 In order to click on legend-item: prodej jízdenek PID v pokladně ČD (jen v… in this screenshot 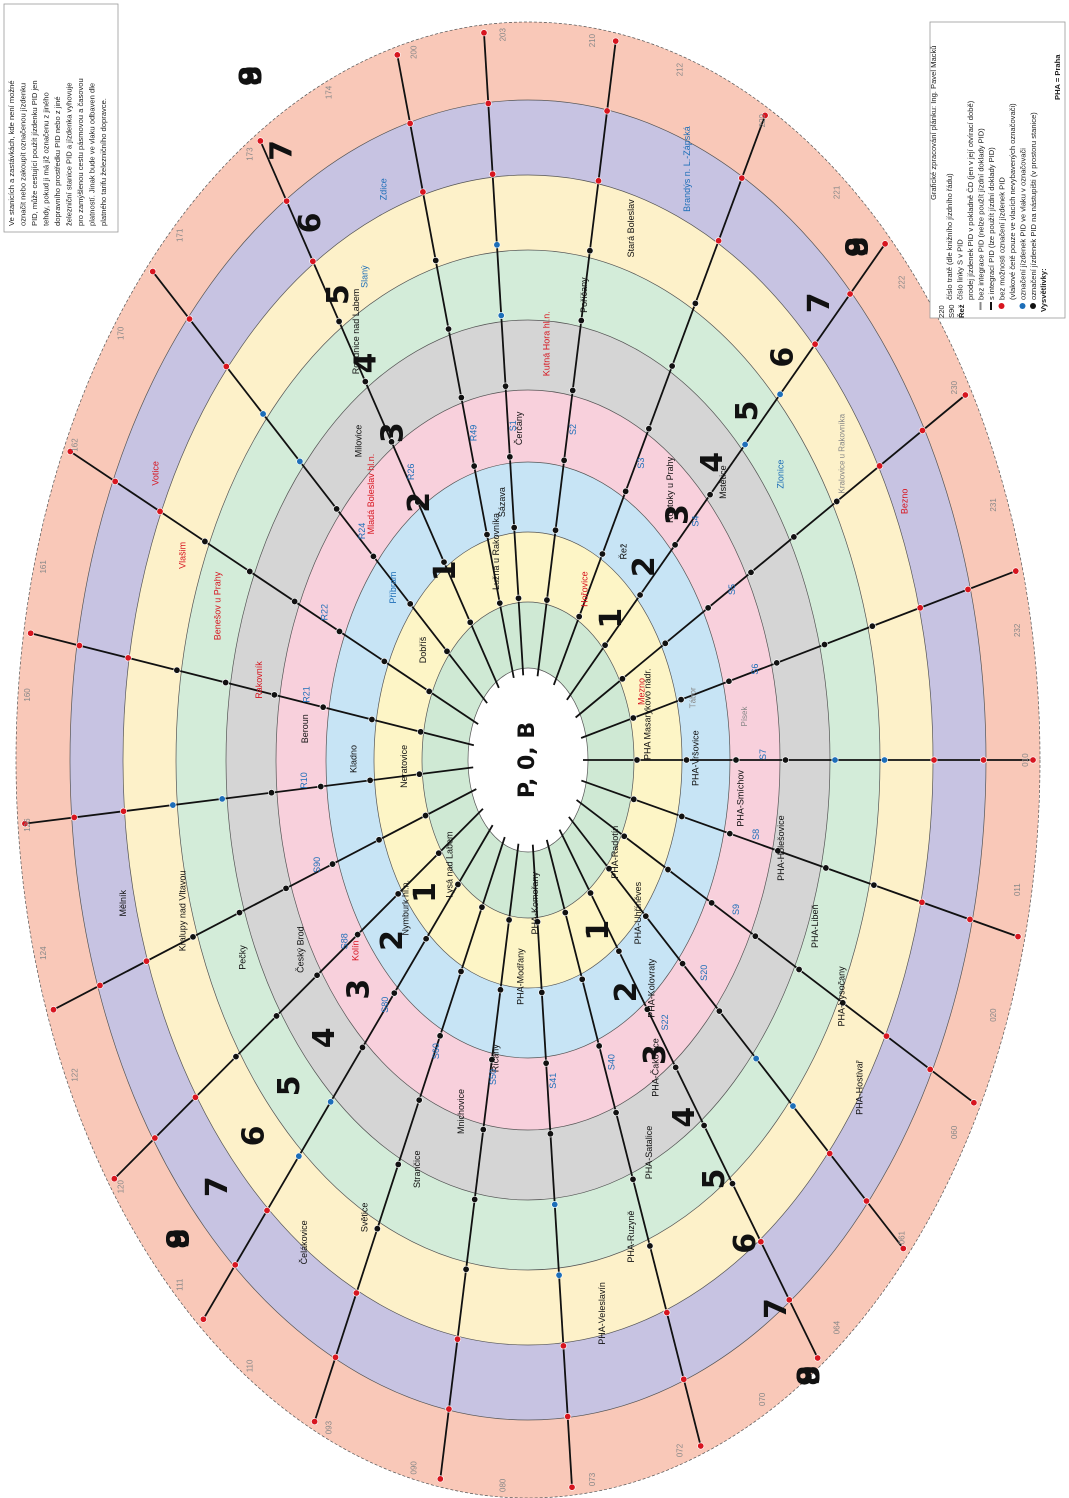, I will do `click(970, 200)`.